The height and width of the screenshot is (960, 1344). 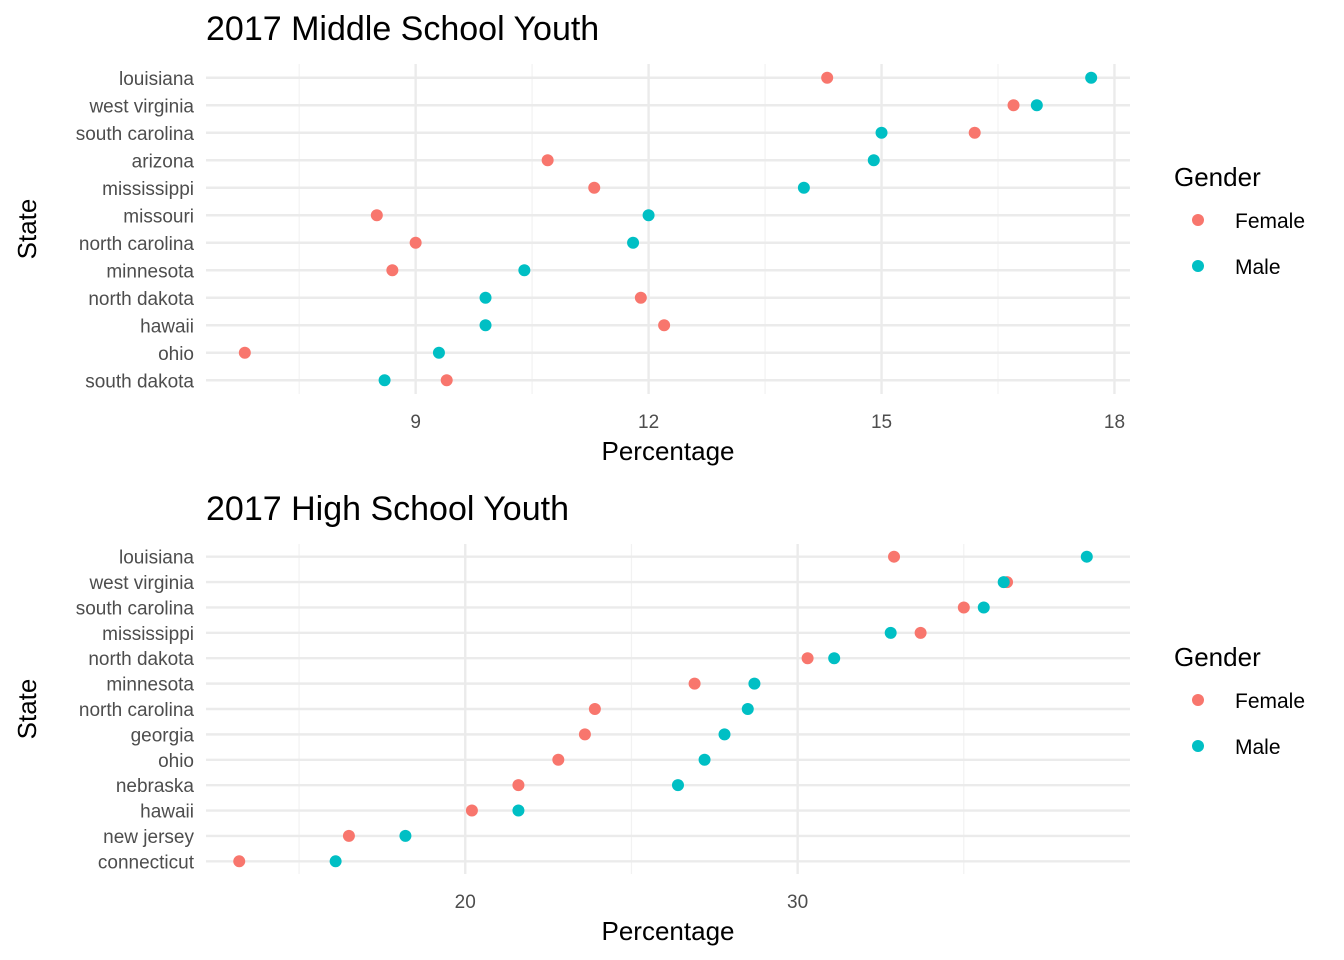 I want to click on chart-title: 2017 High School Youth, so click(x=387, y=509).